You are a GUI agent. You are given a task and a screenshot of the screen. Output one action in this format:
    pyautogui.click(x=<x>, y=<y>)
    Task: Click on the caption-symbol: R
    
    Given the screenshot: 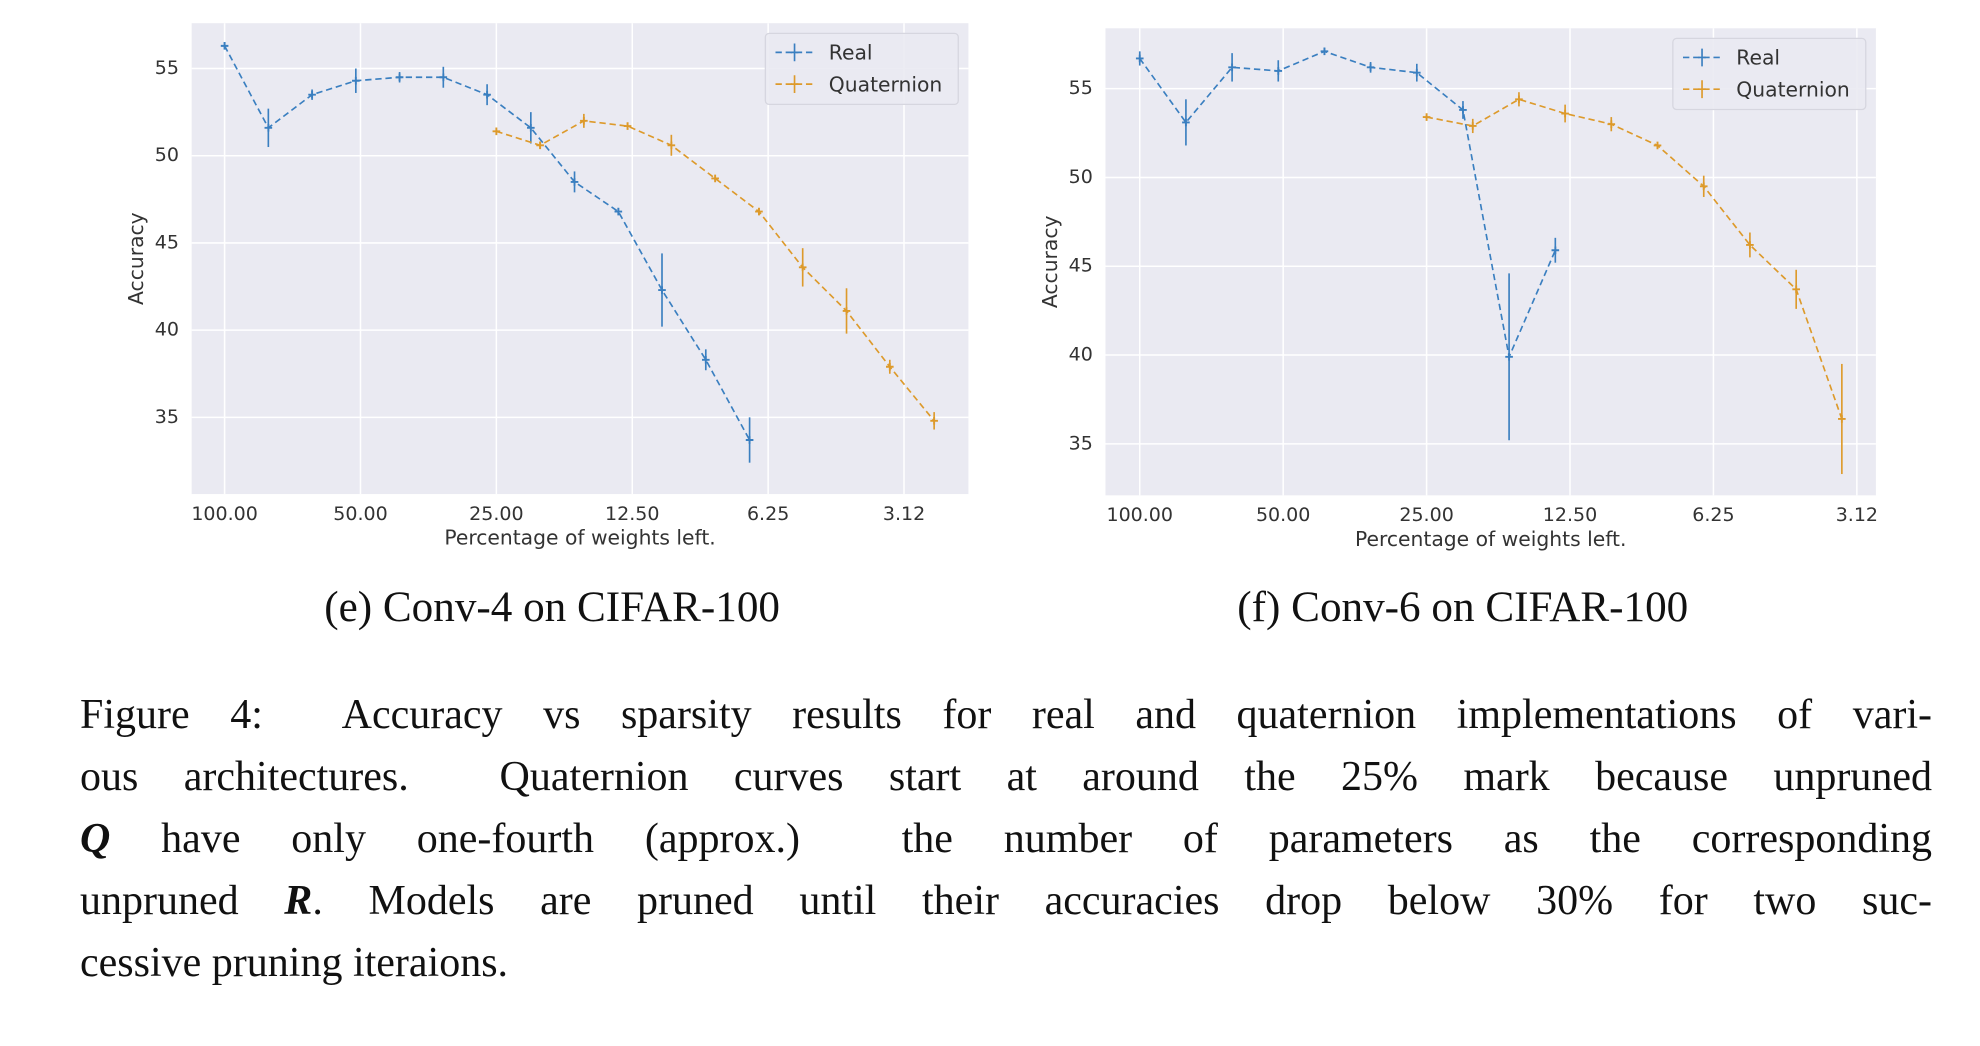 What is the action you would take?
    pyautogui.click(x=298, y=901)
    